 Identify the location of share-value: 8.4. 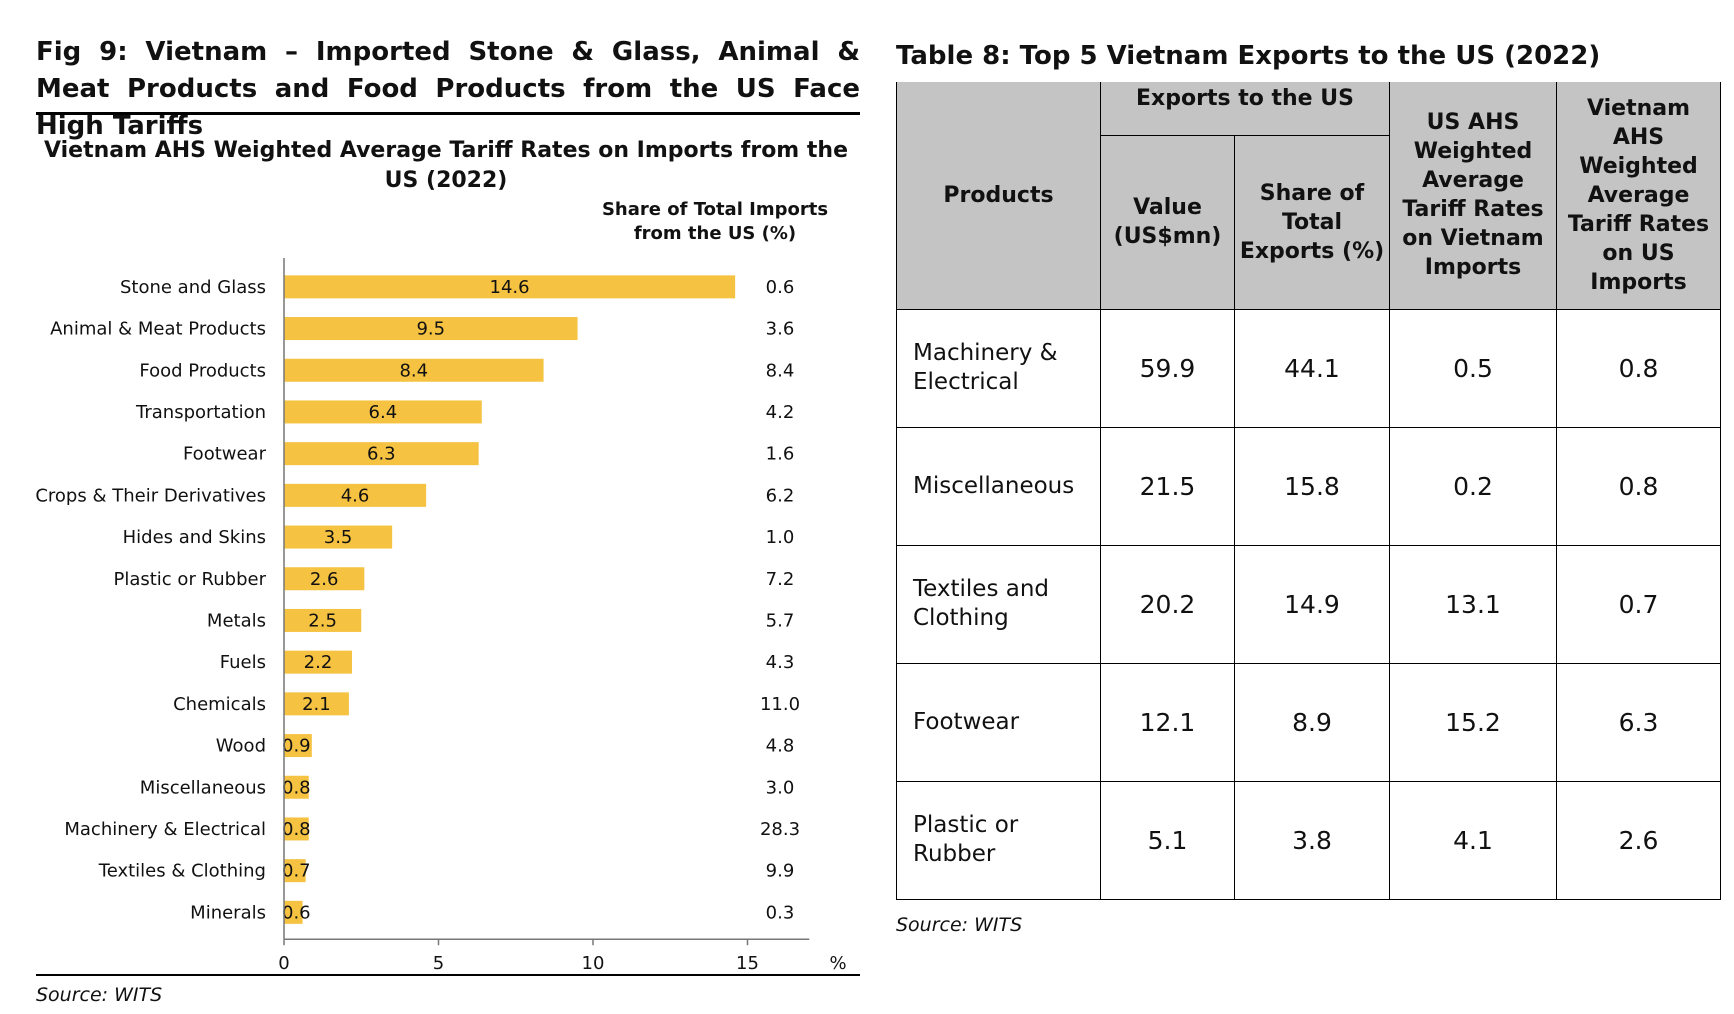
(780, 370).